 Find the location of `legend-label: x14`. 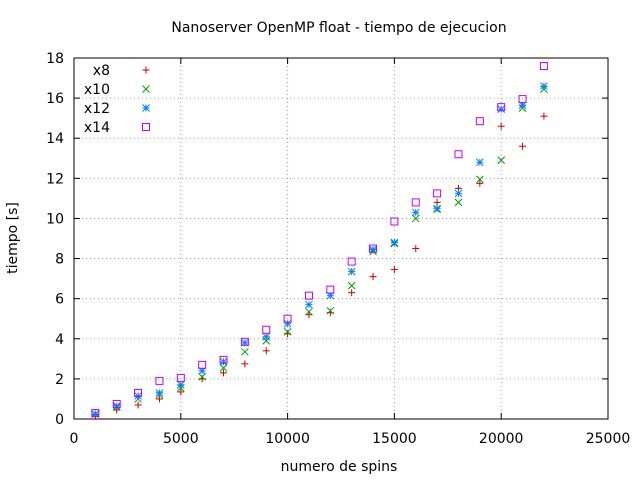

legend-label: x14 is located at coordinates (97, 128).